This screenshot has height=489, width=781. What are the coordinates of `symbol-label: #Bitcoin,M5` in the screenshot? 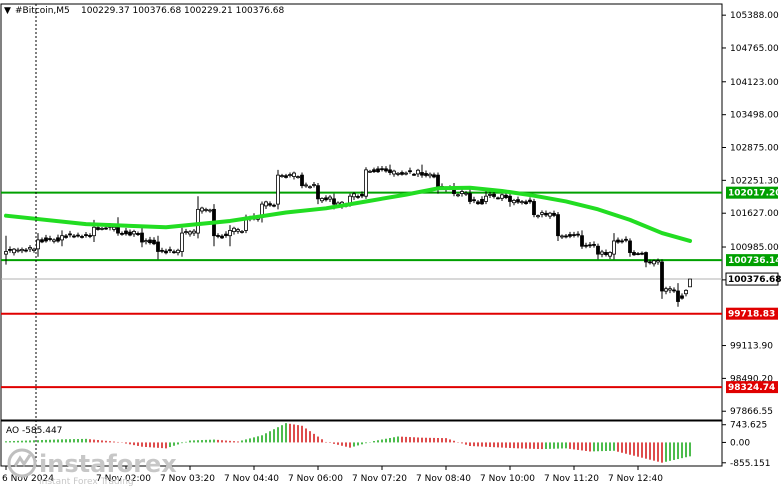 It's located at (42, 11).